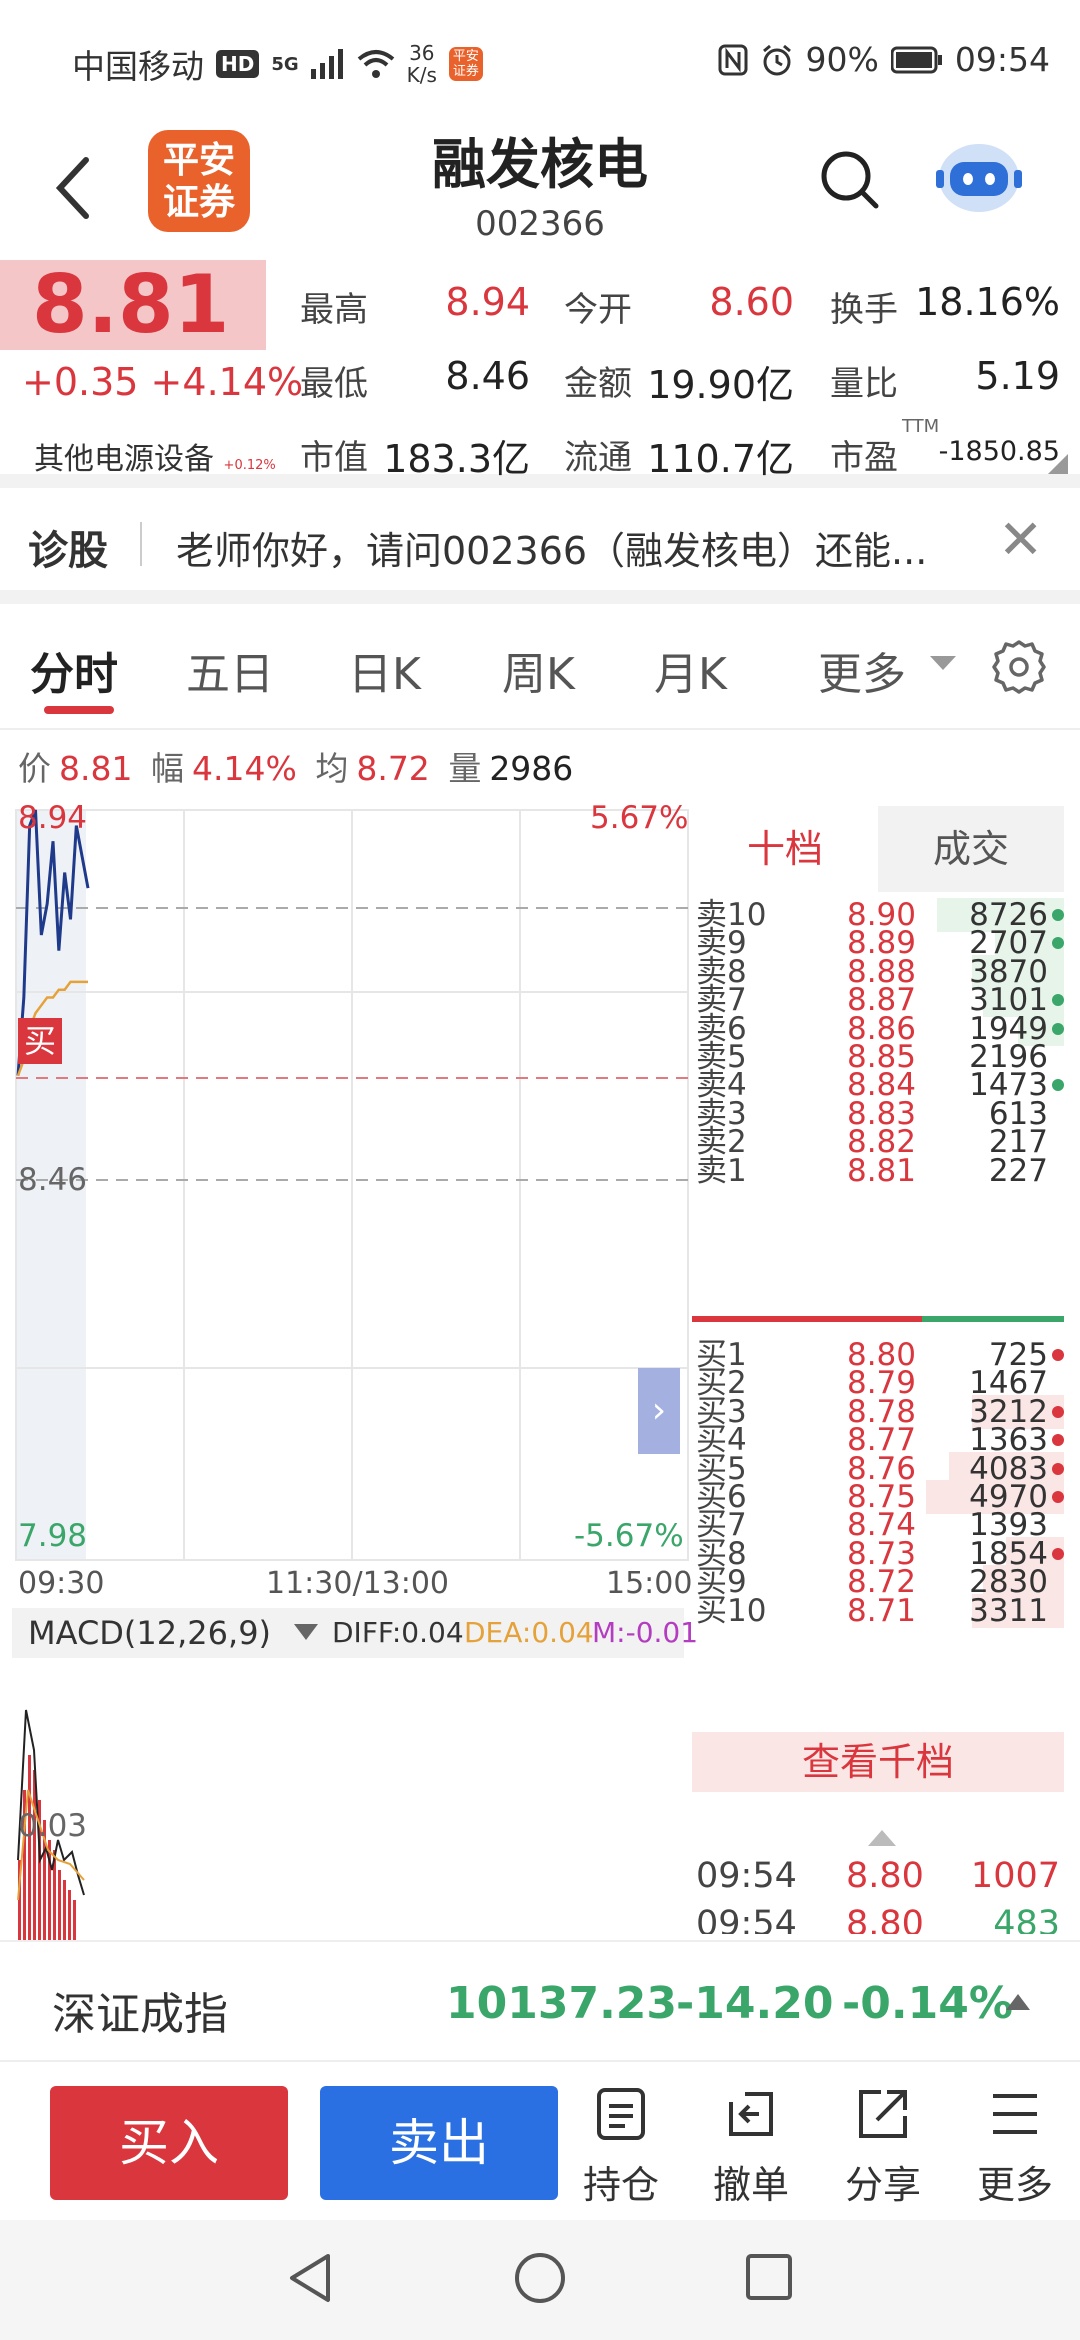  I want to click on y-axis-top: 8.94, so click(53, 818).